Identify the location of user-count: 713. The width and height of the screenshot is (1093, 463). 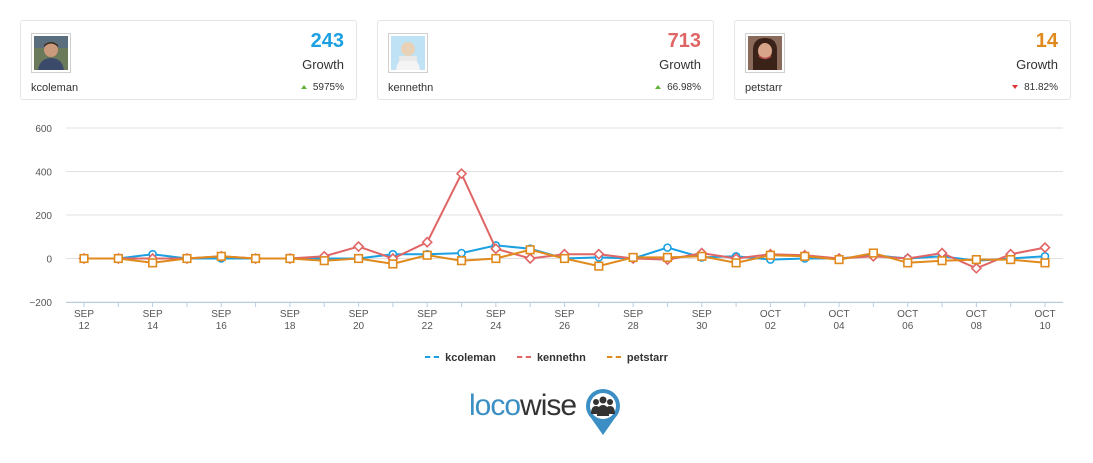
(684, 41).